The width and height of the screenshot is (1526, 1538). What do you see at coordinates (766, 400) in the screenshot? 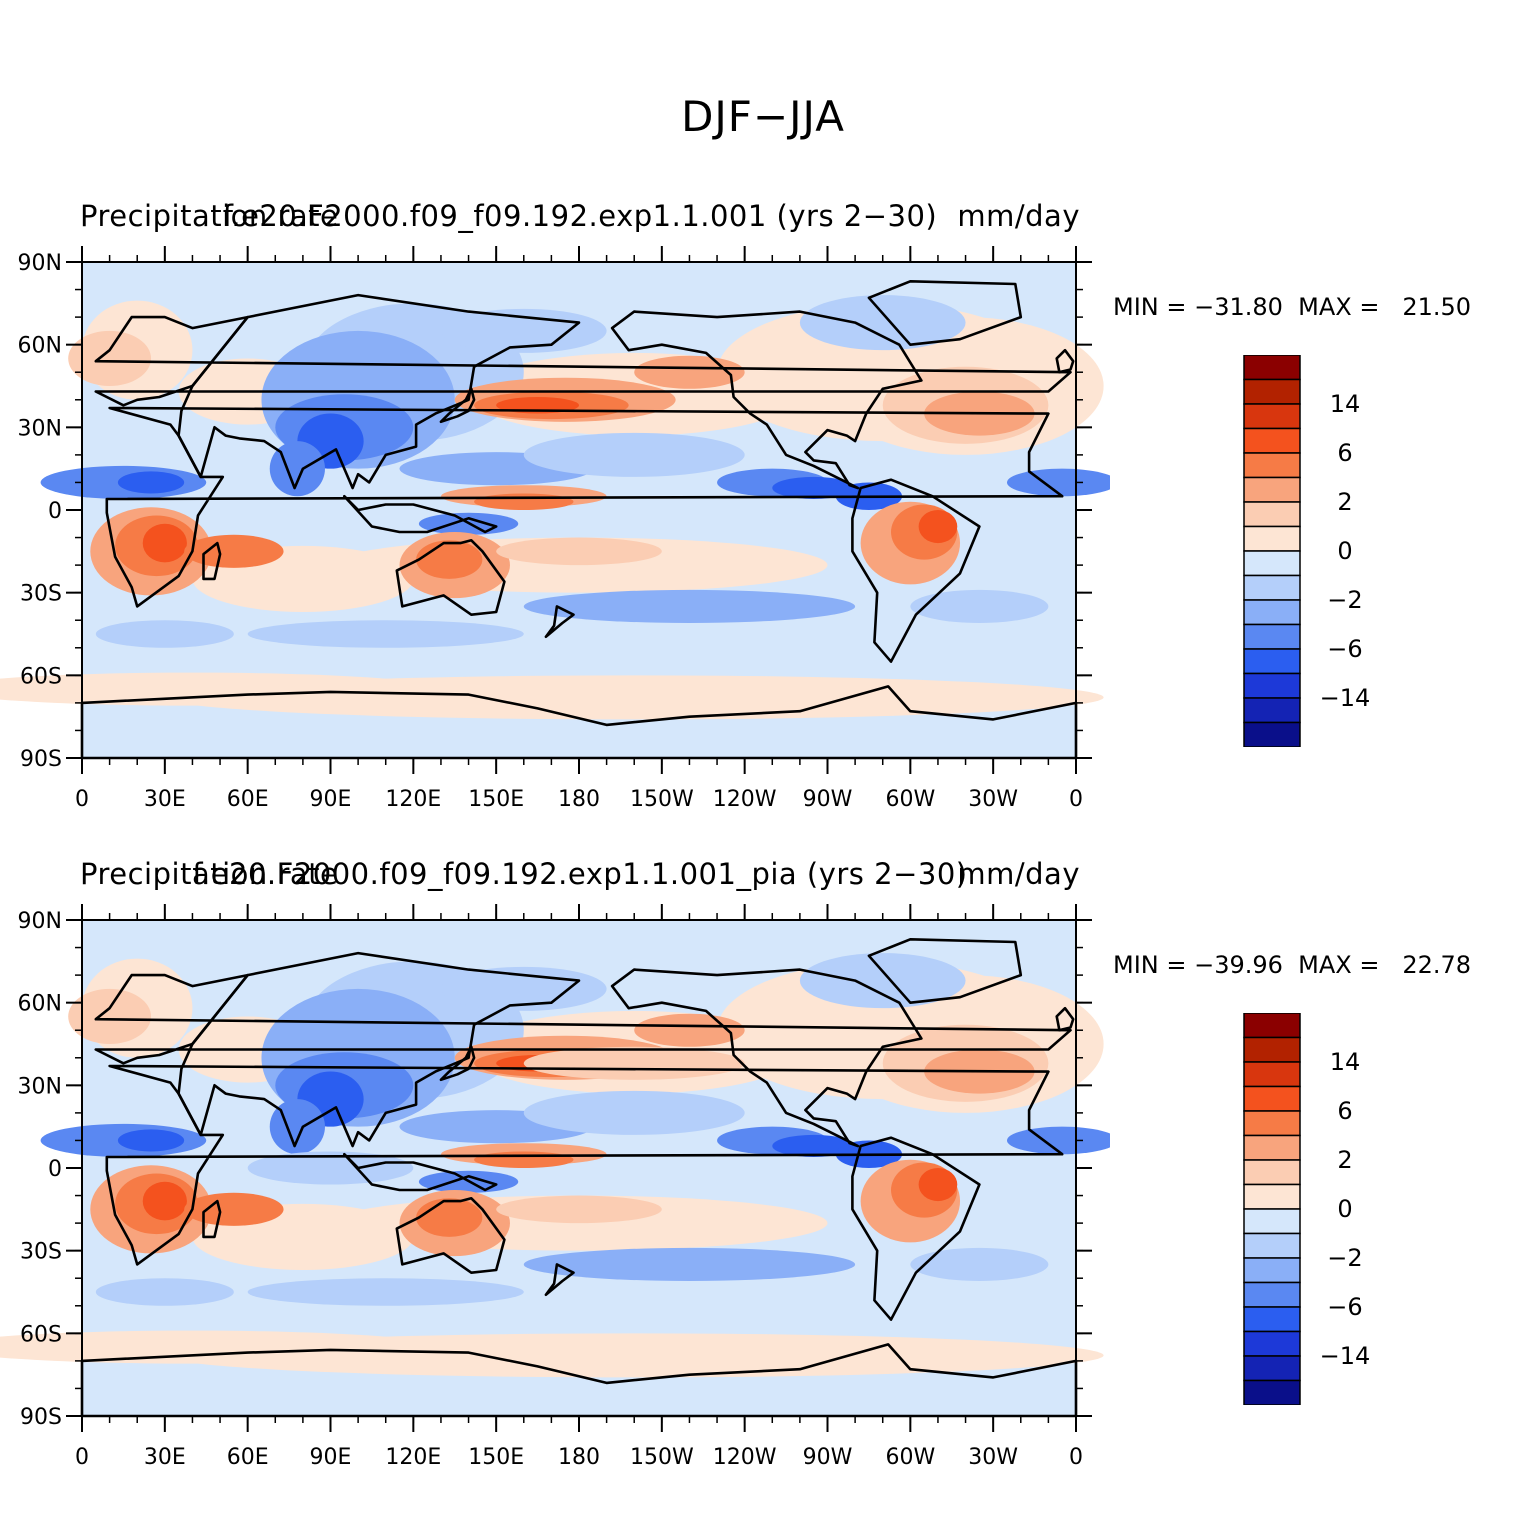
I see `coastline-namerica` at bounding box center [766, 400].